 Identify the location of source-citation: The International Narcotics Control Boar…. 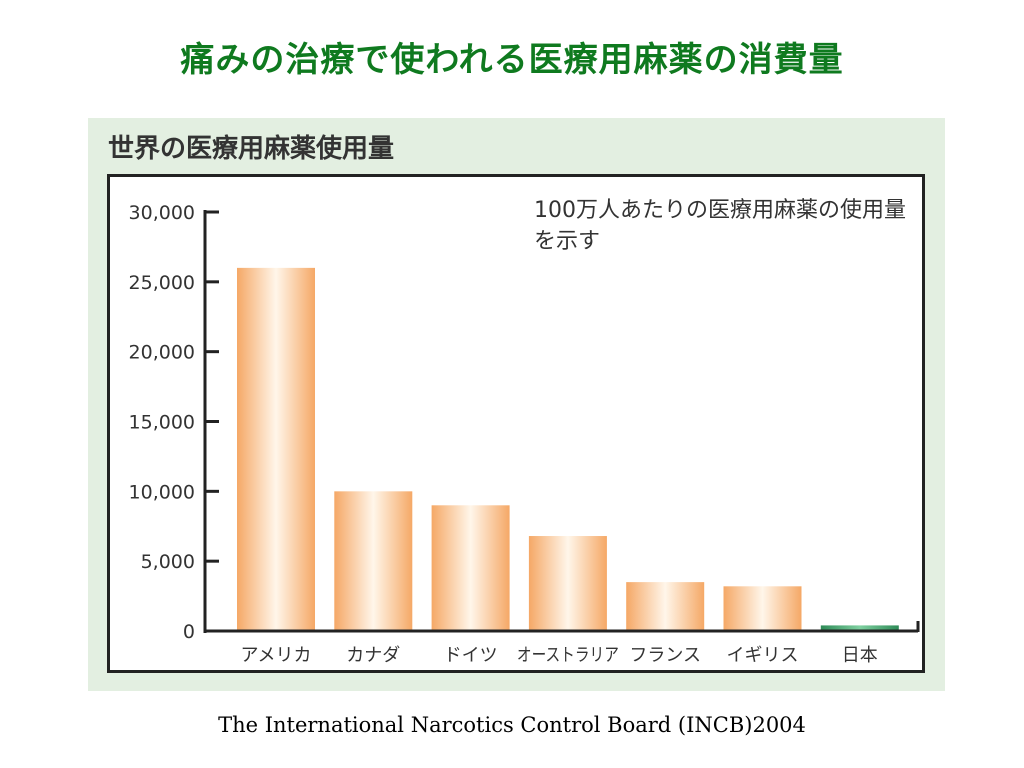
(512, 725).